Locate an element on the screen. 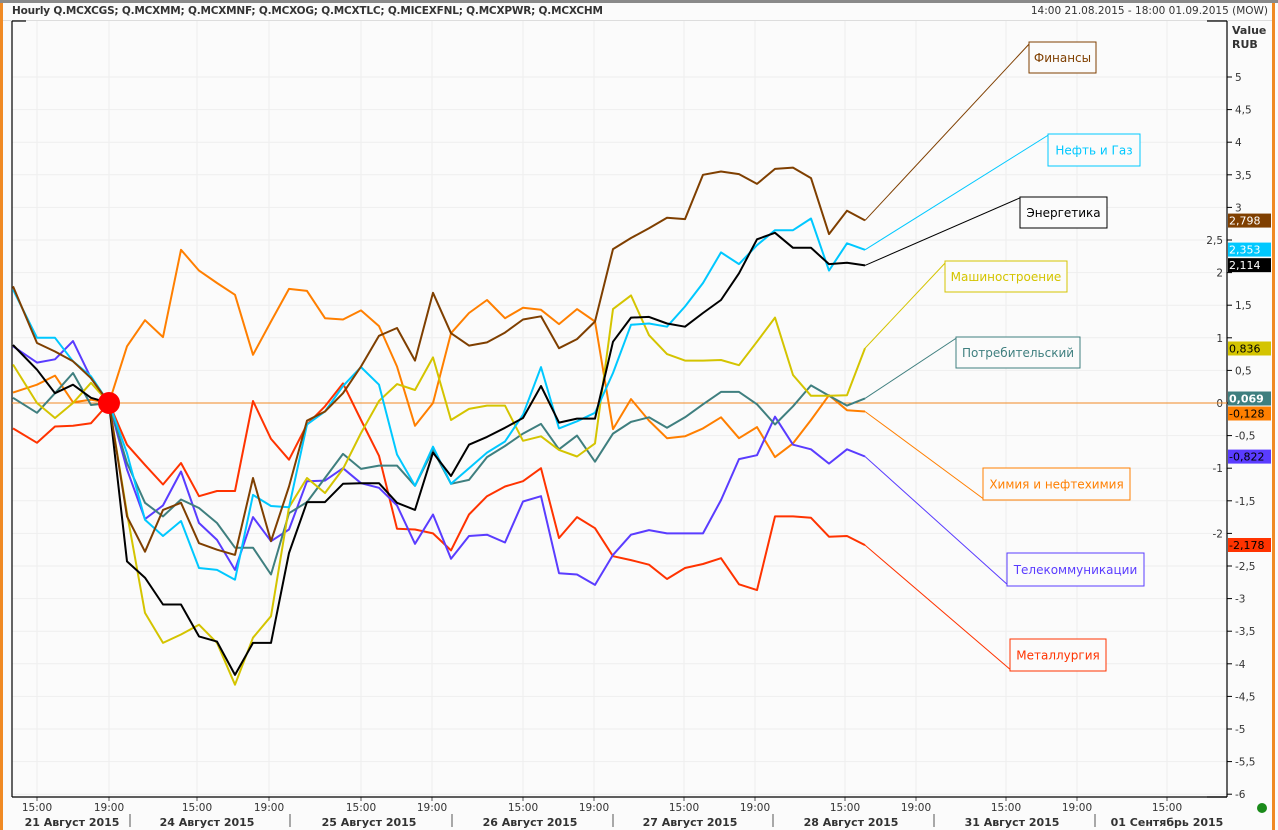  series-label: Нефть и Газ is located at coordinates (1093, 151).